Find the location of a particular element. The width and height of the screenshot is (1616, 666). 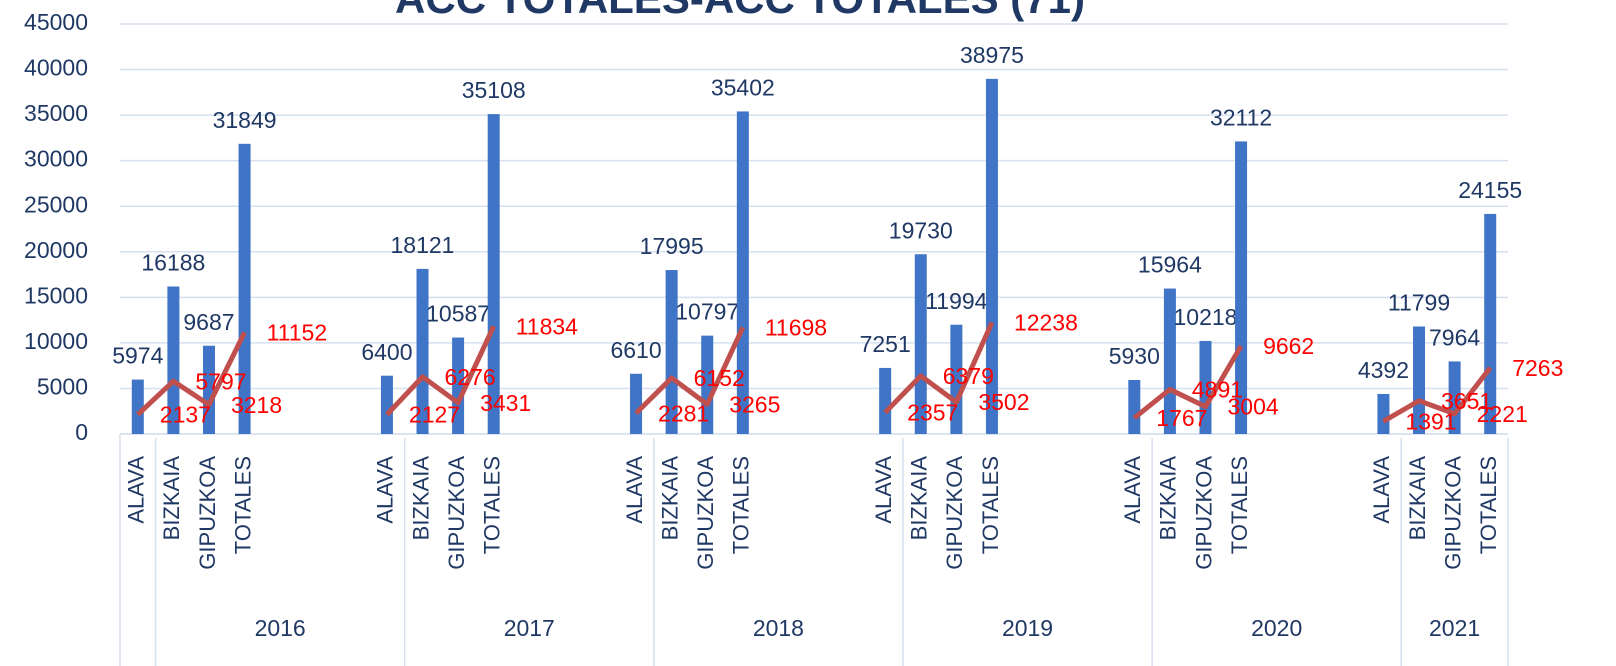

group-label: 2017 is located at coordinates (529, 628).